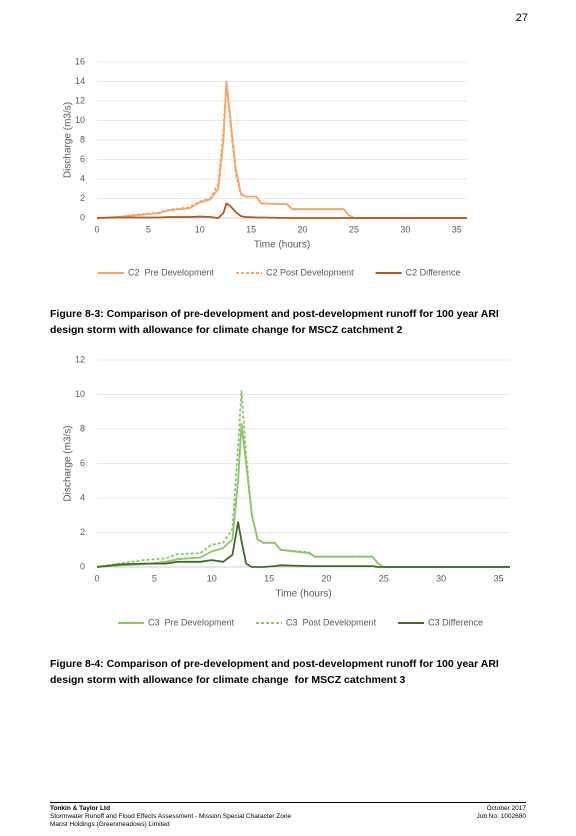 The image size is (576, 836). I want to click on legend-label: C3 Difference, so click(455, 622).